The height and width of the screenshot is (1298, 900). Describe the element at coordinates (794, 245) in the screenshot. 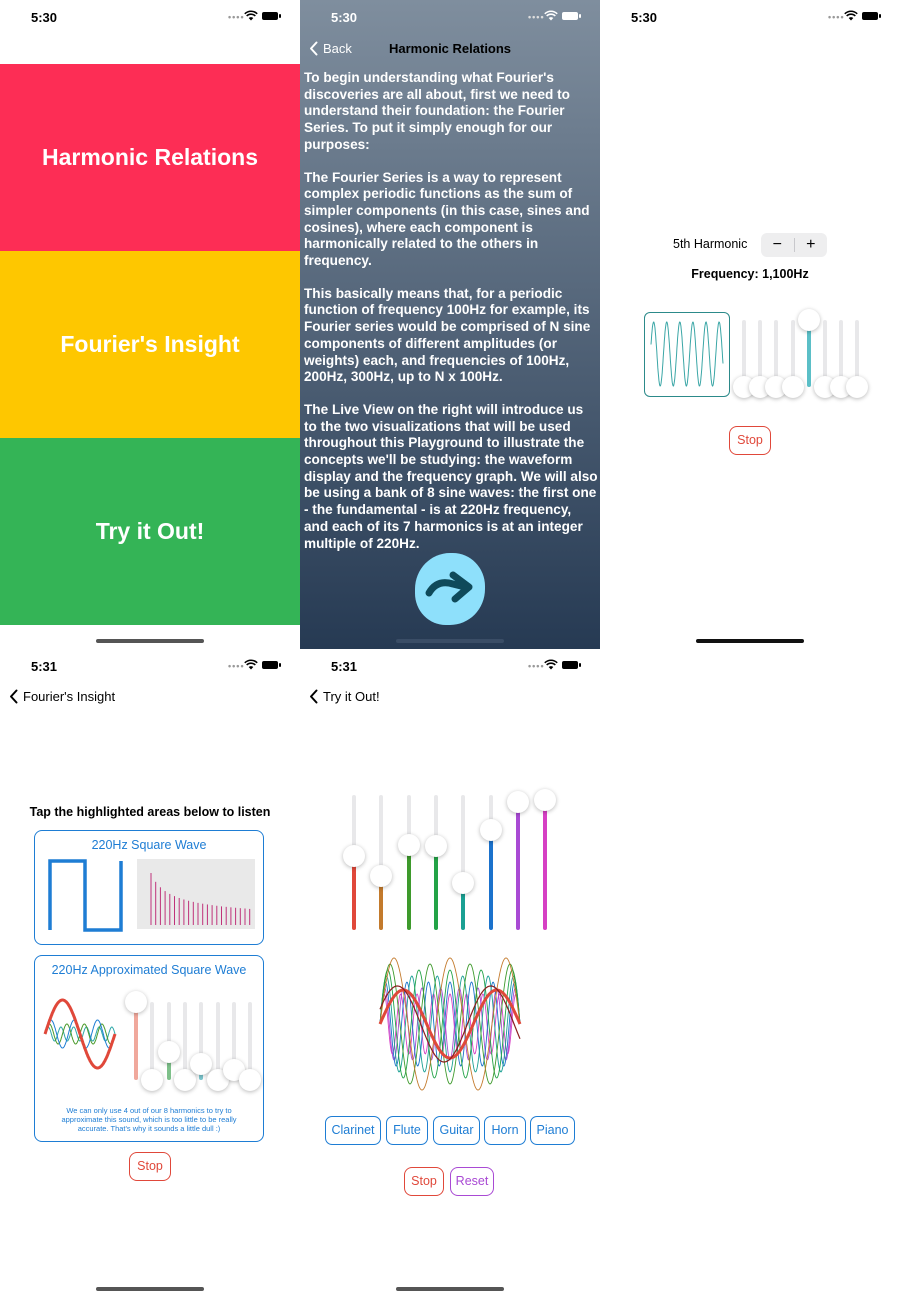

I see `harmonic-stepper: − +` at that location.